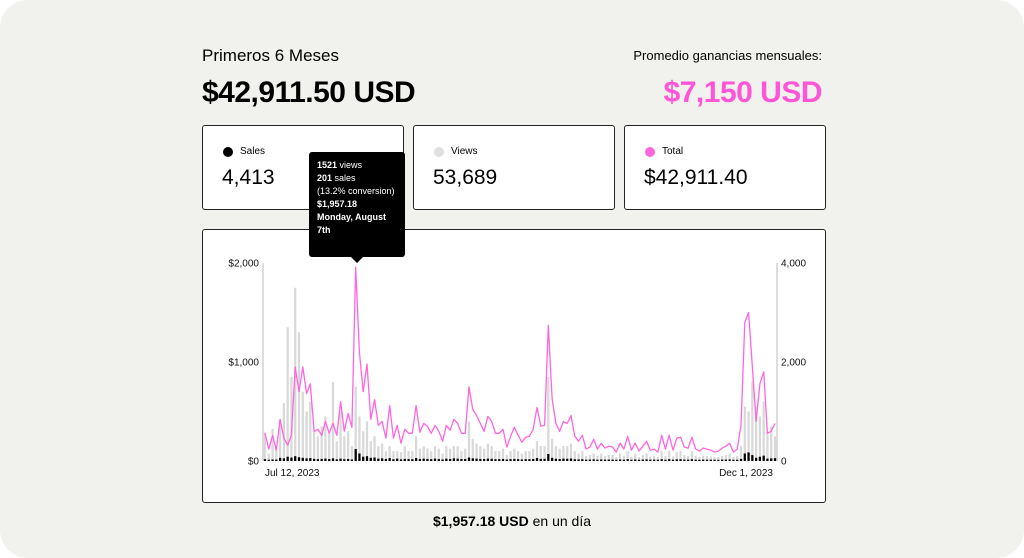 This screenshot has width=1024, height=558. What do you see at coordinates (337, 204) in the screenshot?
I see `tooltip-amount: $1,957.18` at bounding box center [337, 204].